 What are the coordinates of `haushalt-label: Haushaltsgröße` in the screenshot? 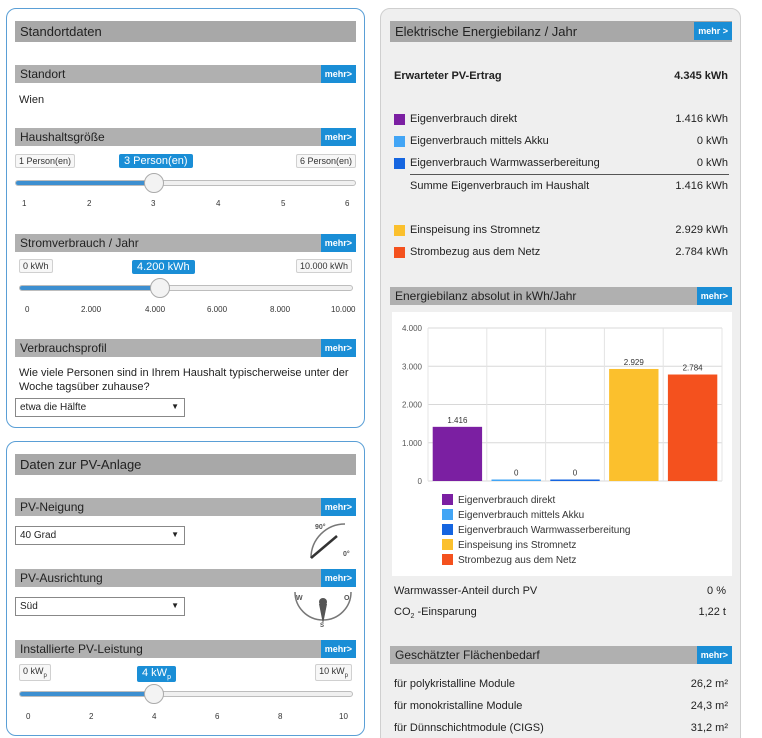 It's located at (62, 137).